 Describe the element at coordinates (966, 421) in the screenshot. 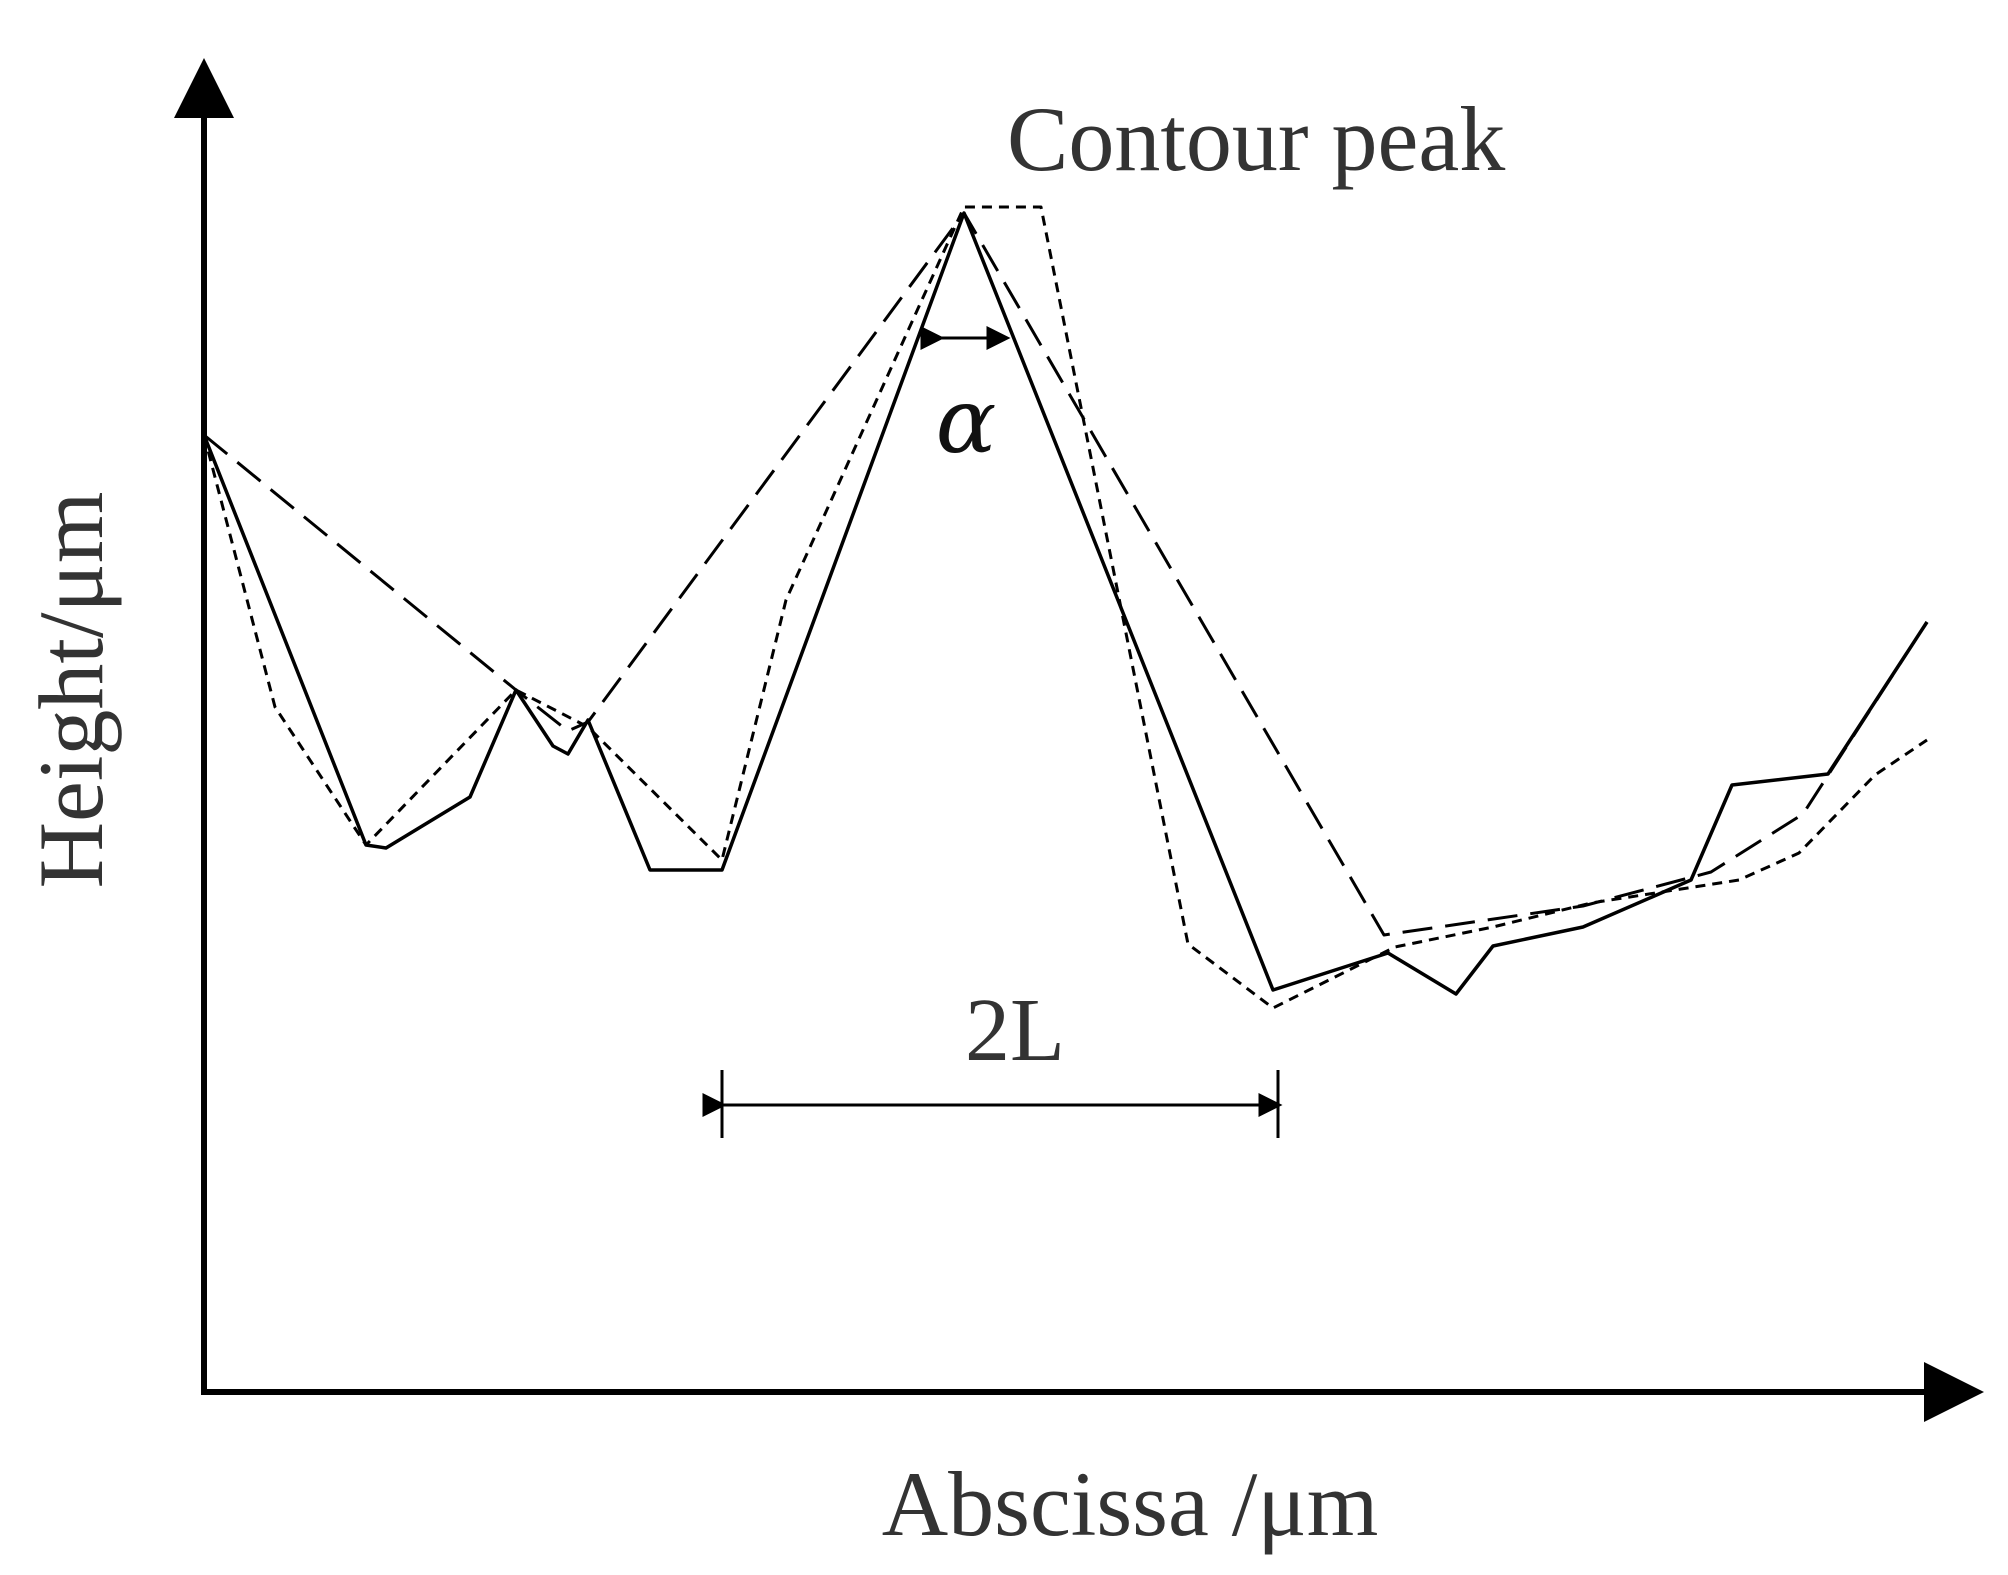

I see `angle-alpha-label: α` at that location.